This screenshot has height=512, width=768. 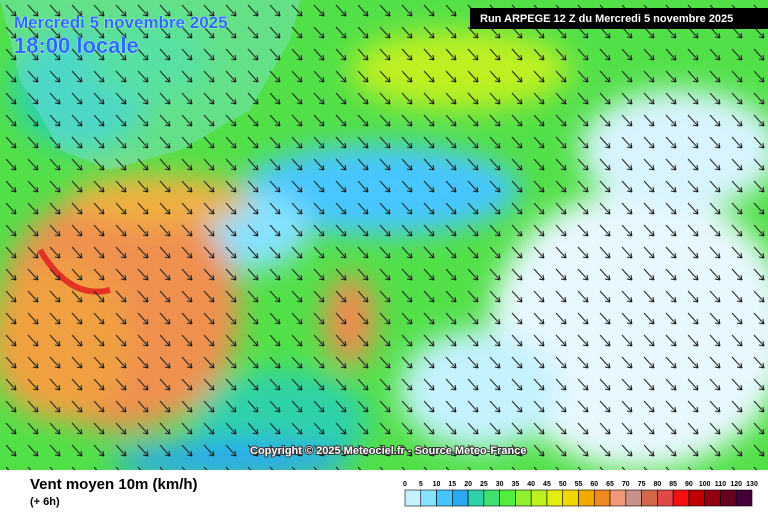 What do you see at coordinates (531, 484) in the screenshot?
I see `scale-label: 40` at bounding box center [531, 484].